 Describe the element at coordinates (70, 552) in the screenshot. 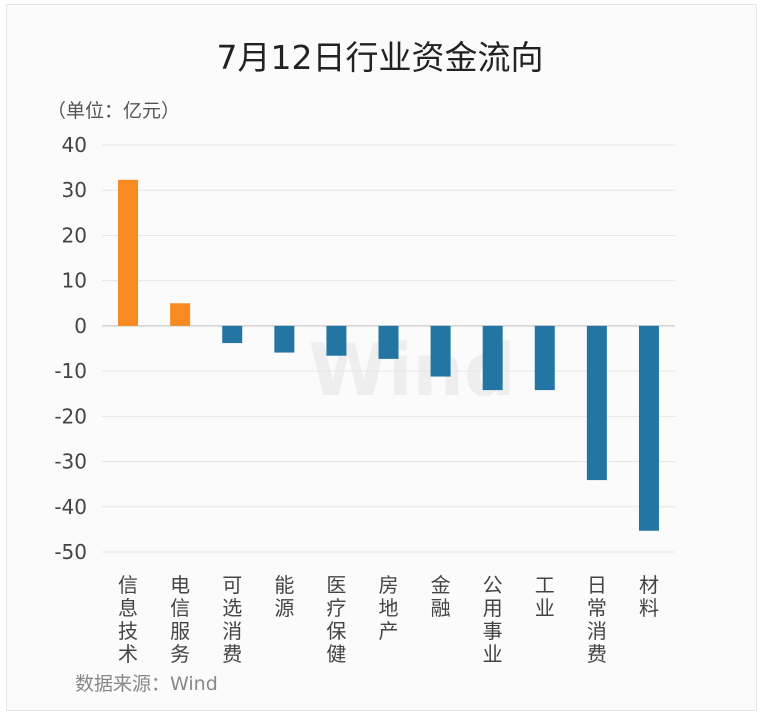

I see `y-tick-label: -50` at that location.